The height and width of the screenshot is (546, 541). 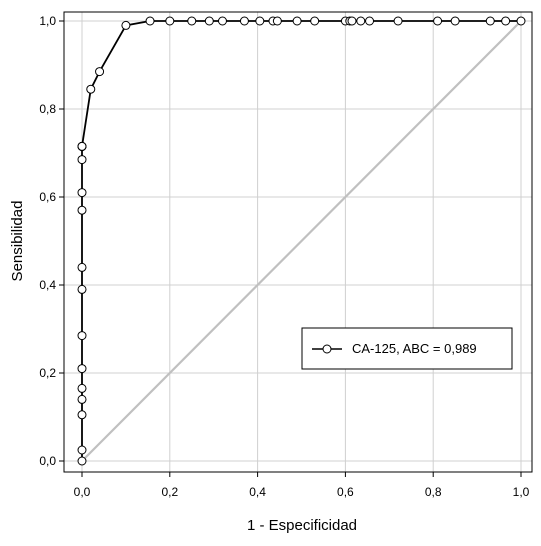 I want to click on x-tick-label: 0,8, so click(x=433, y=492).